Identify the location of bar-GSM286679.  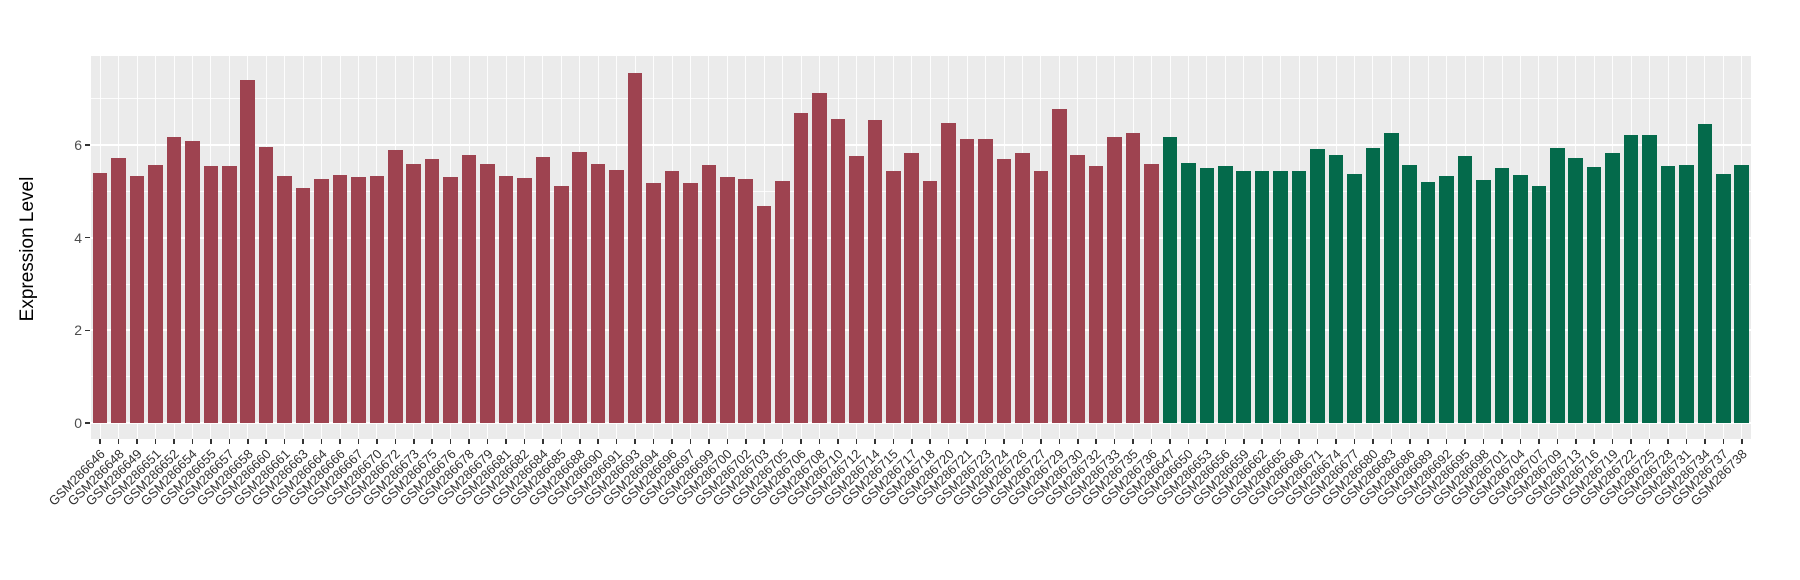
(487, 293).